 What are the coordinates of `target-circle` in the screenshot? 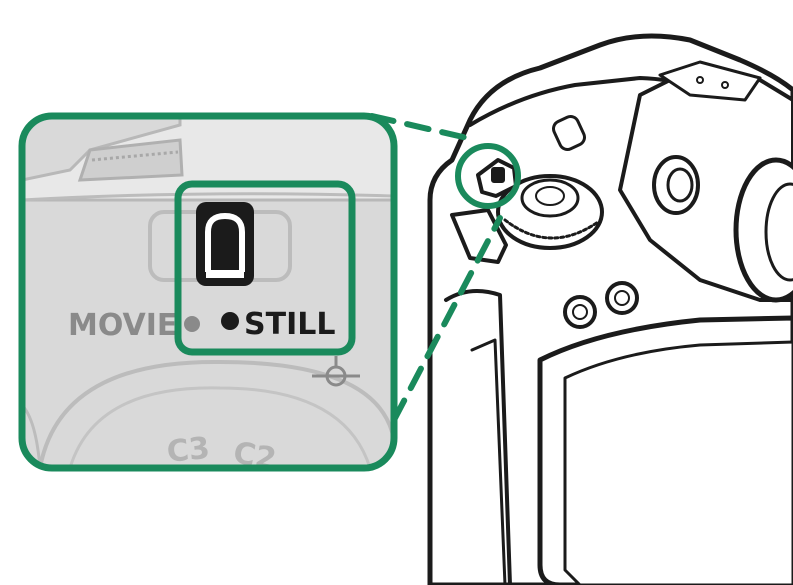 It's located at (488, 176).